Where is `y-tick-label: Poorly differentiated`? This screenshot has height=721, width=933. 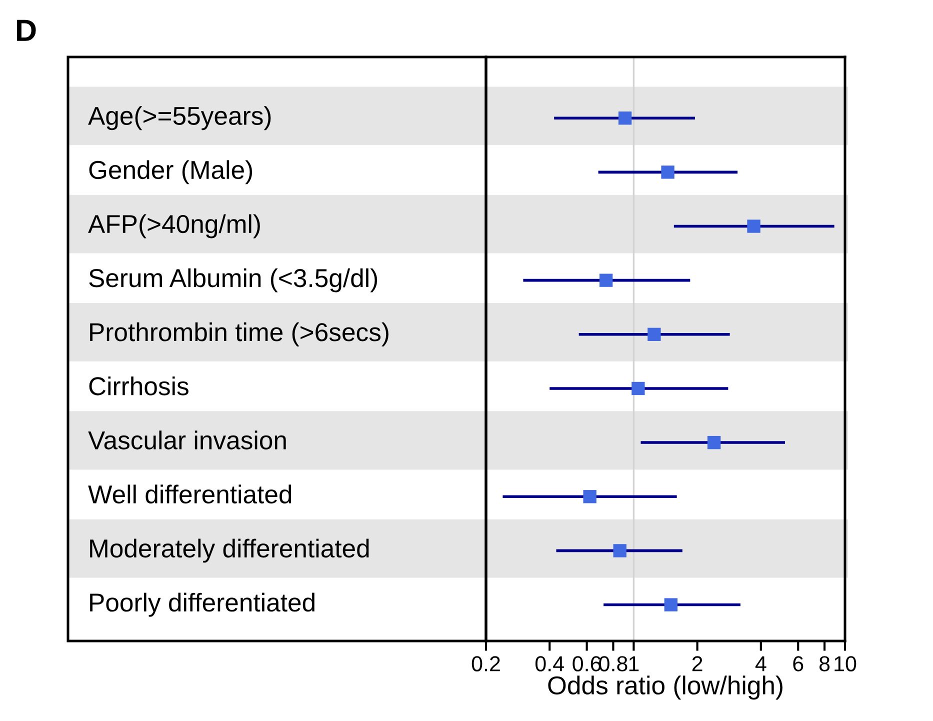 y-tick-label: Poorly differentiated is located at coordinates (202, 604).